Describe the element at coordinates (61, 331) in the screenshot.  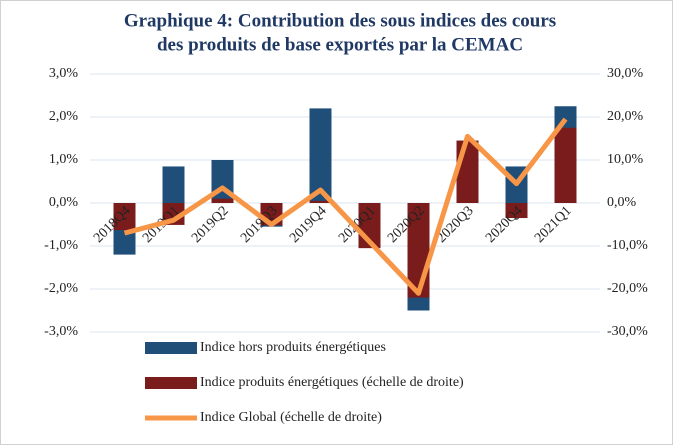
I see `y-tick-label: -3,0%` at that location.